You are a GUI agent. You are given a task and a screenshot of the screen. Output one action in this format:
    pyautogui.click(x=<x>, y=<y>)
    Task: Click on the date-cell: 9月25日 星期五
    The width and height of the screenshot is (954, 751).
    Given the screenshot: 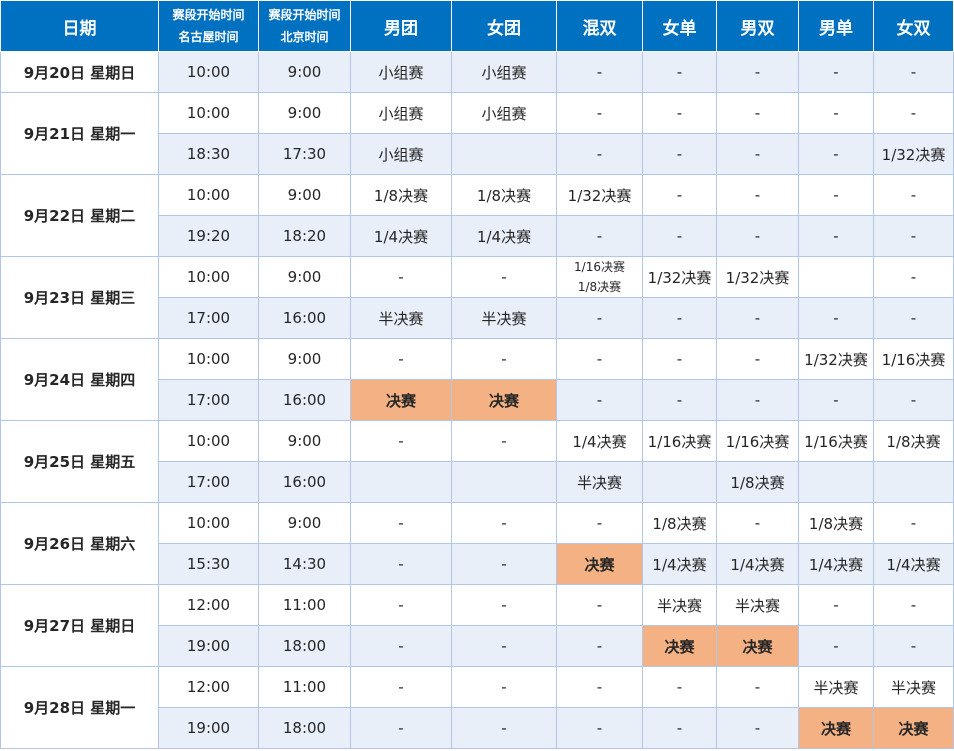 What is the action you would take?
    pyautogui.click(x=79, y=461)
    